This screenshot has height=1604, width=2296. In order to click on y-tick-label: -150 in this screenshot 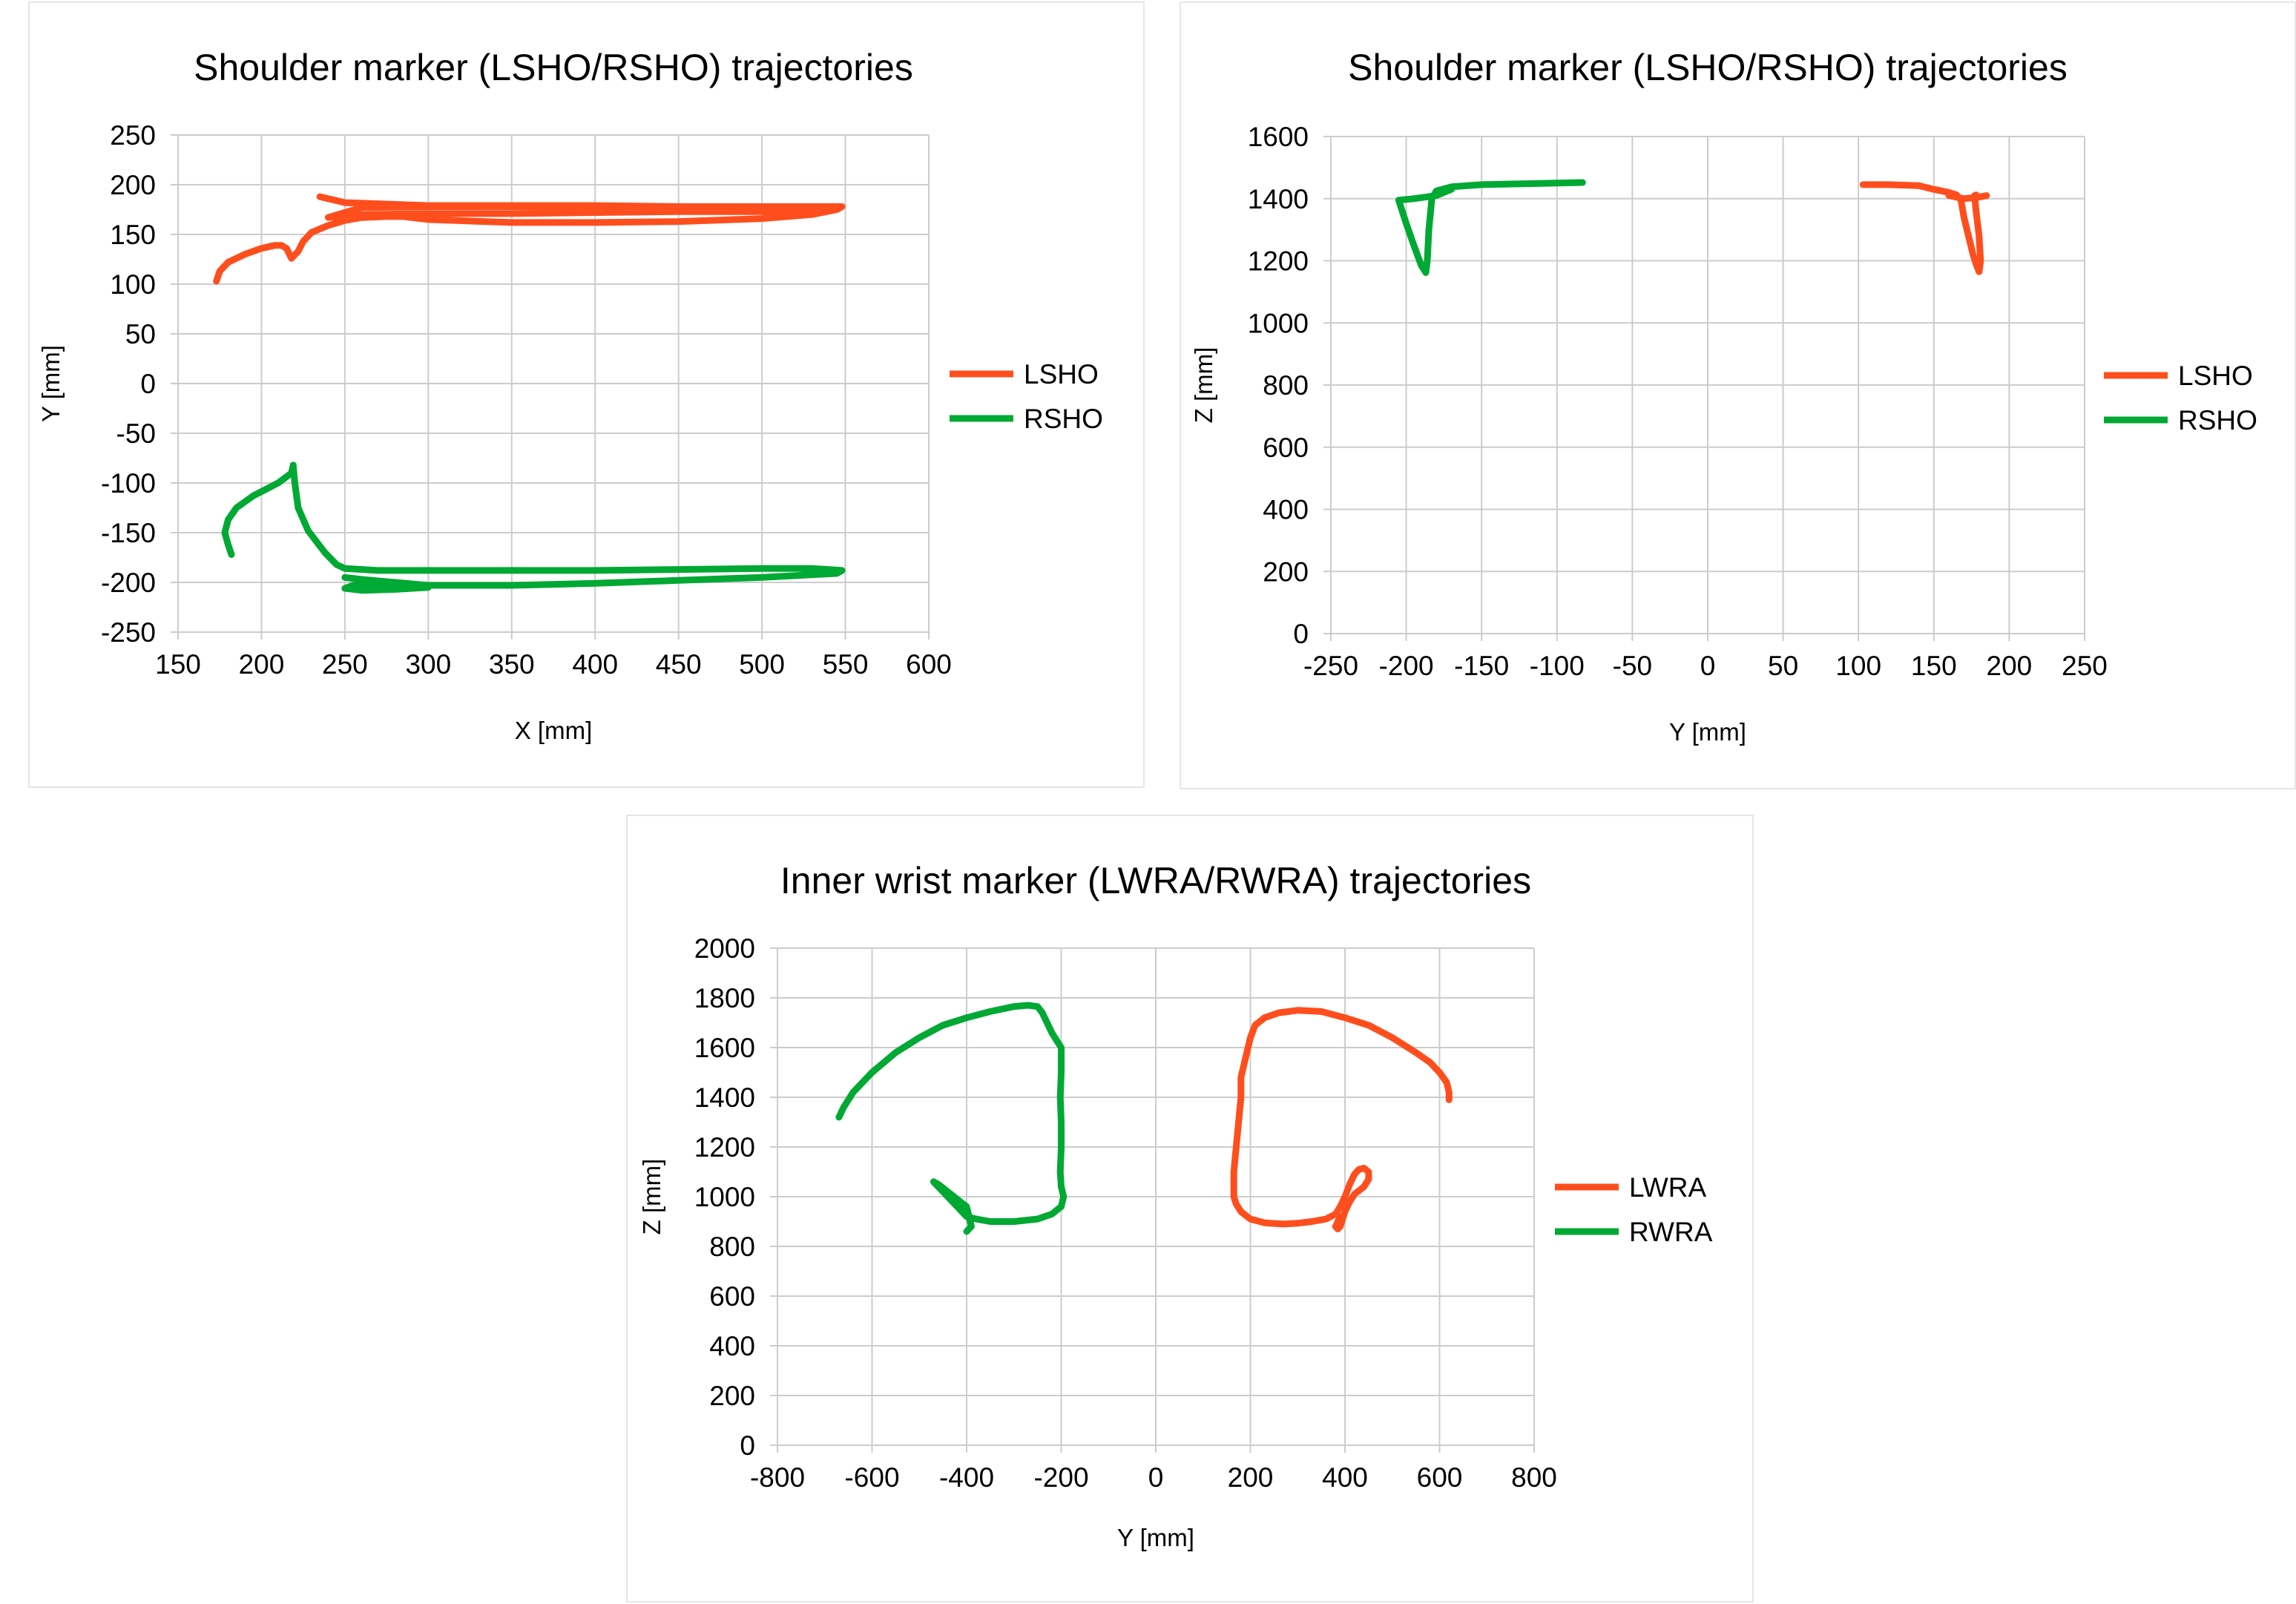, I will do `click(128, 533)`.